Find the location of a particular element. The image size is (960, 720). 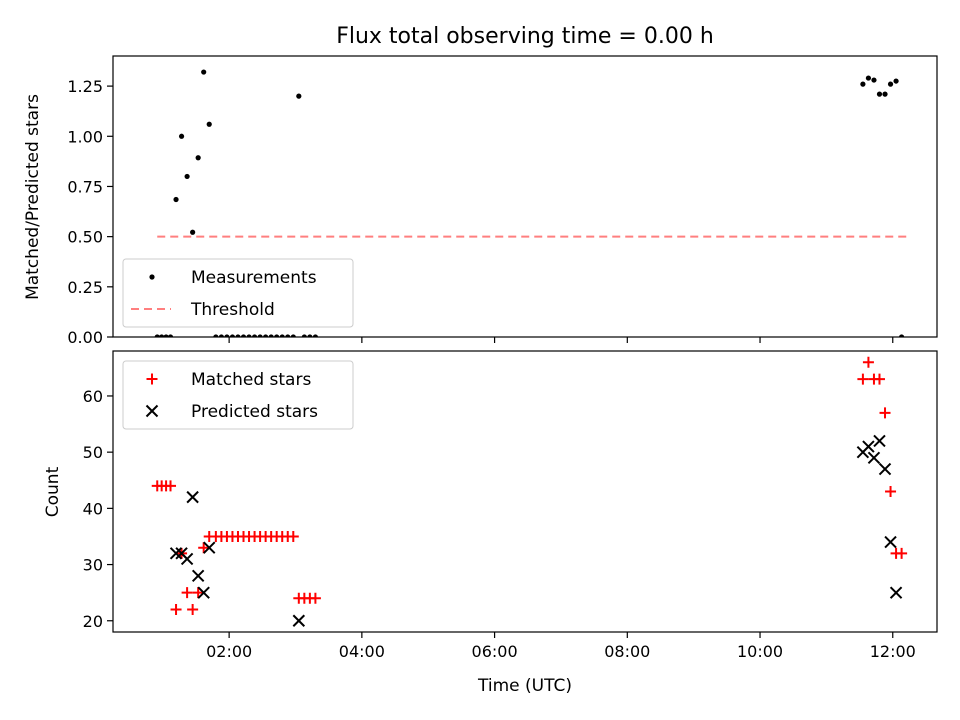

legend-label: Threshold is located at coordinates (232, 310).